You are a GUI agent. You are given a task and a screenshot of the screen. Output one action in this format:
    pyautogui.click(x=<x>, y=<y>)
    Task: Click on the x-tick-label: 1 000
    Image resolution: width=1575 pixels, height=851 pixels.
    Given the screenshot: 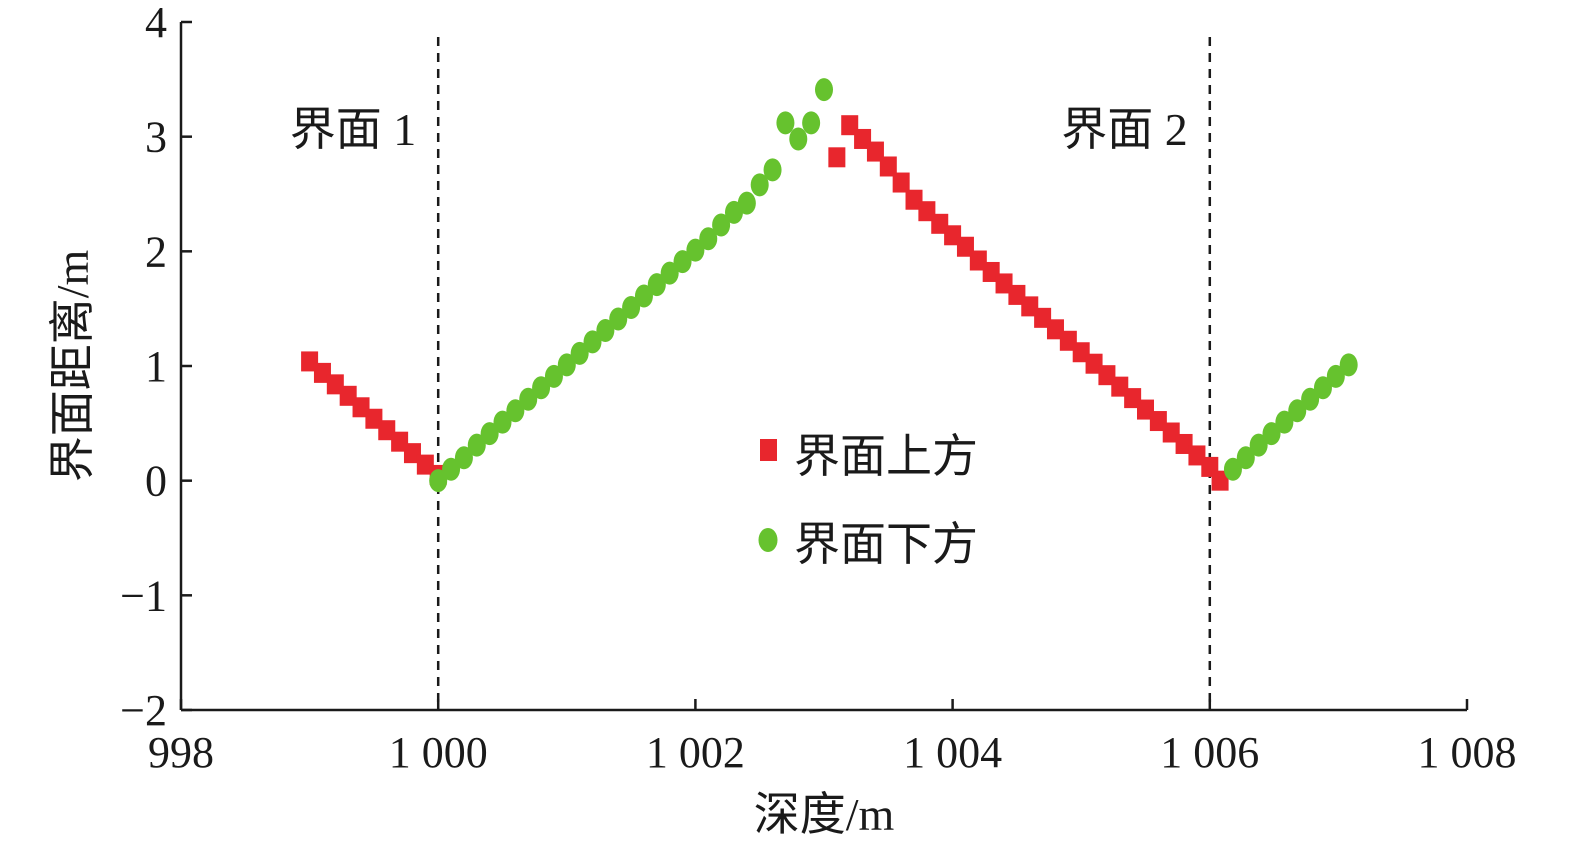 What is the action you would take?
    pyautogui.click(x=438, y=752)
    